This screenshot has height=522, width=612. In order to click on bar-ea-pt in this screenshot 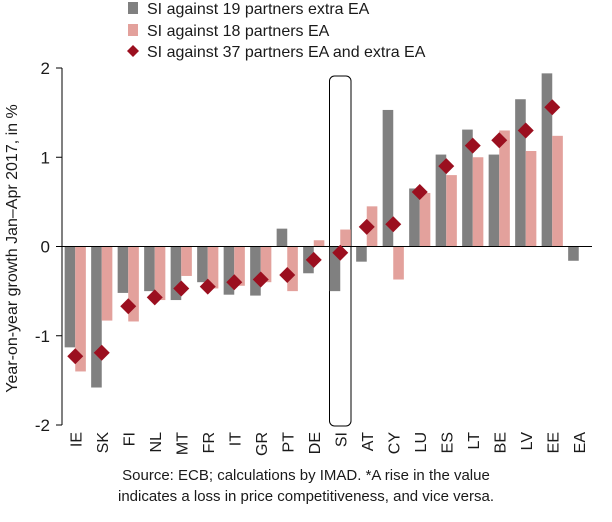, I will do `click(292, 269)`.